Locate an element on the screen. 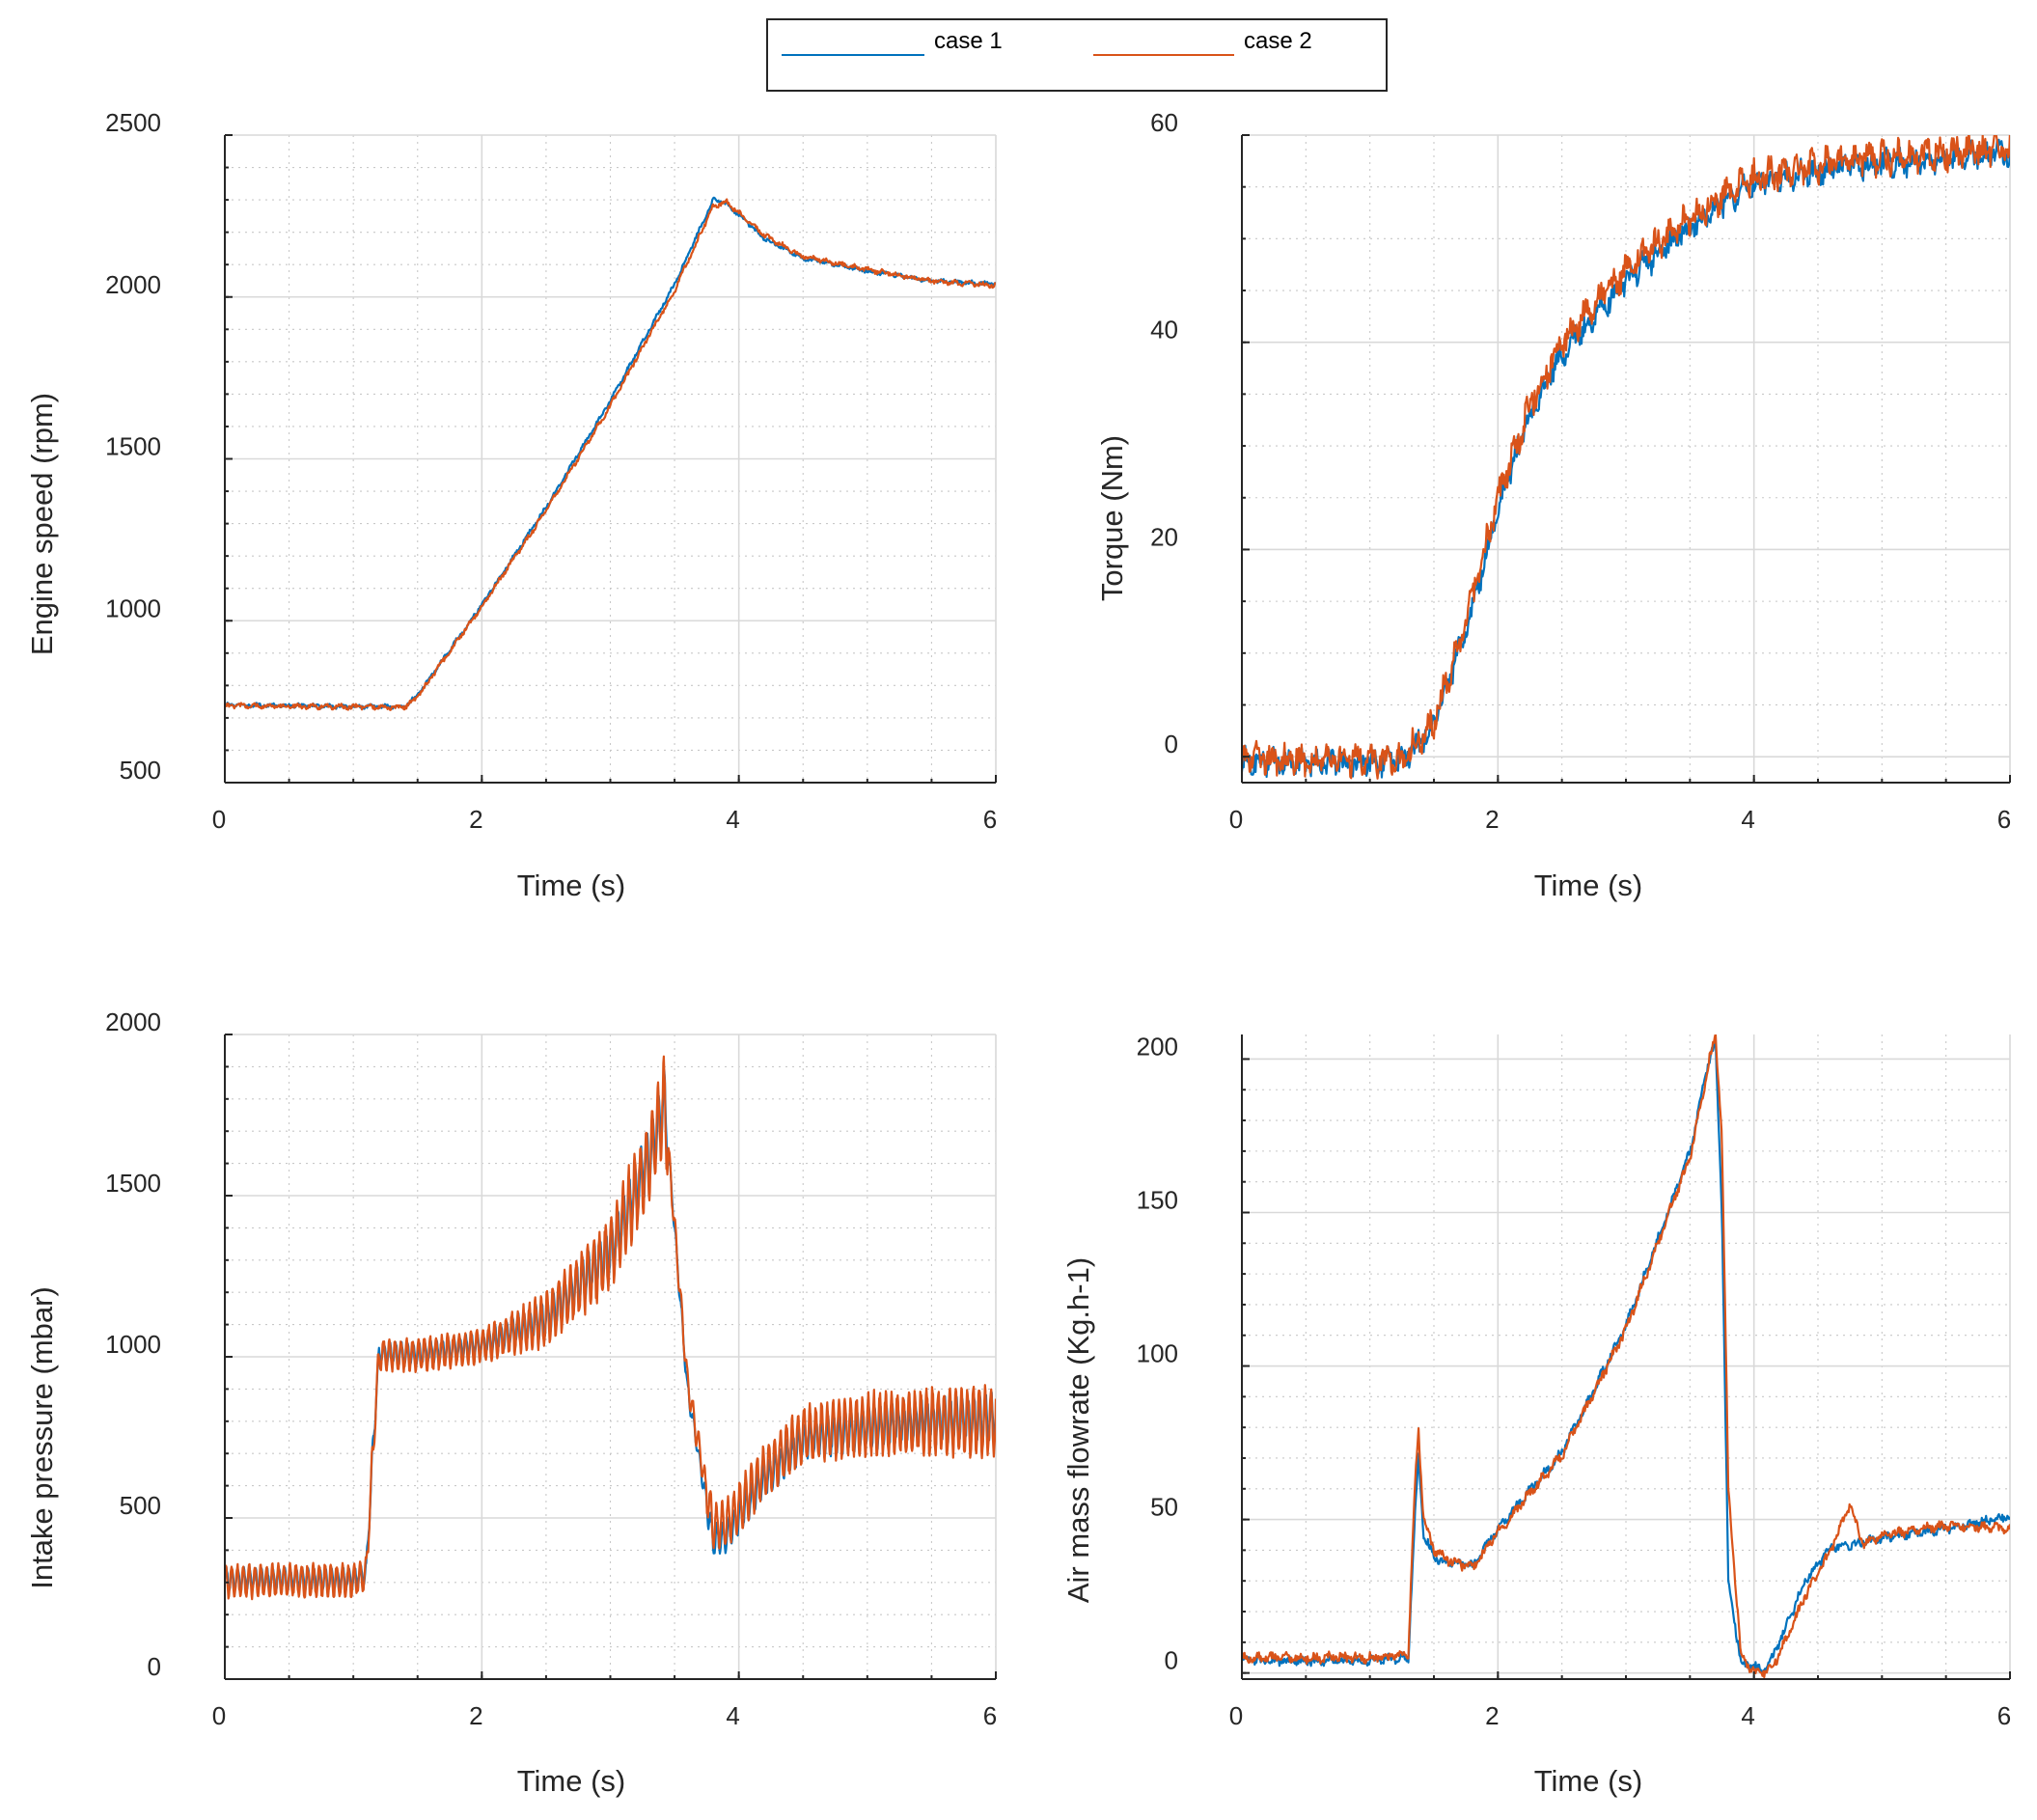  intake-pressure-y-tick-label: 1500 is located at coordinates (133, 1183).